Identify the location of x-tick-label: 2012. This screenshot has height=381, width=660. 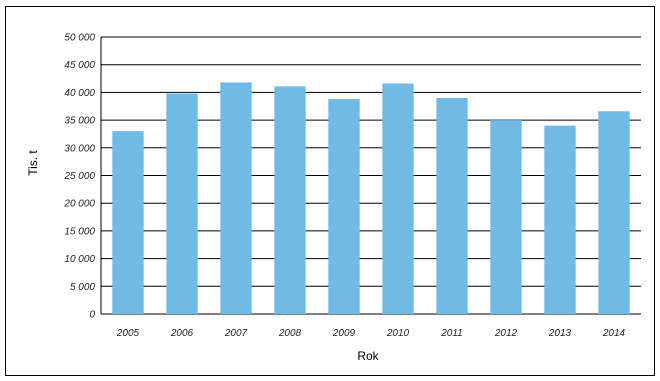
(506, 333).